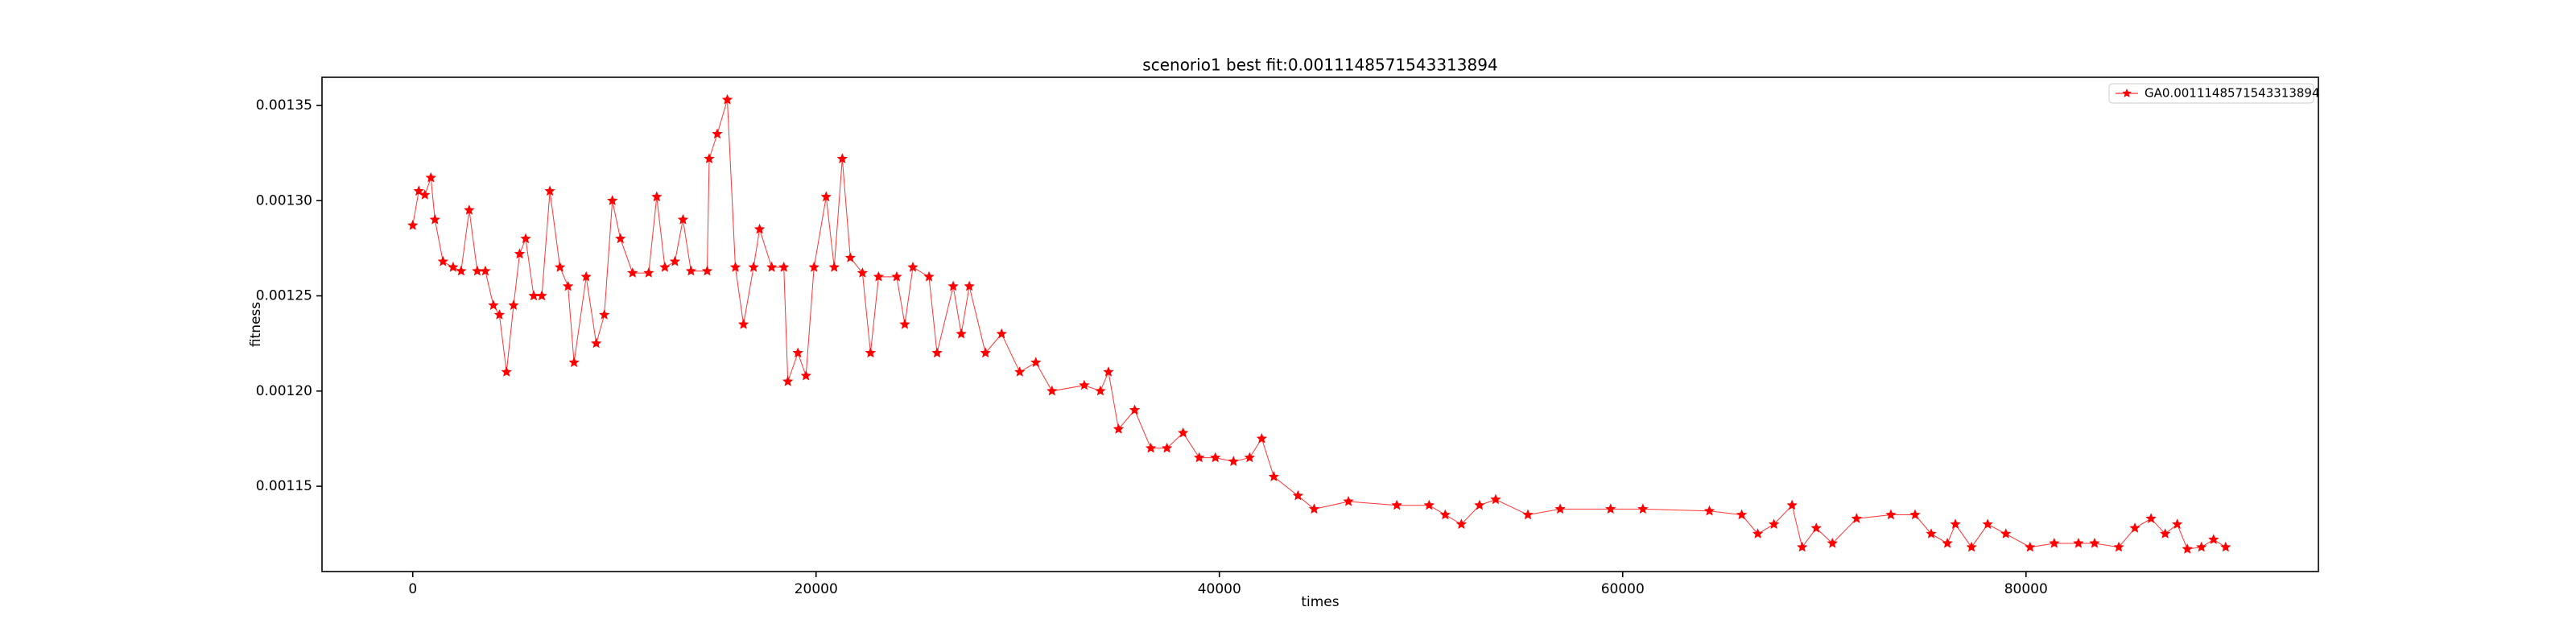  Describe the element at coordinates (256, 324) in the screenshot. I see `y-axis-label: fitness` at that location.